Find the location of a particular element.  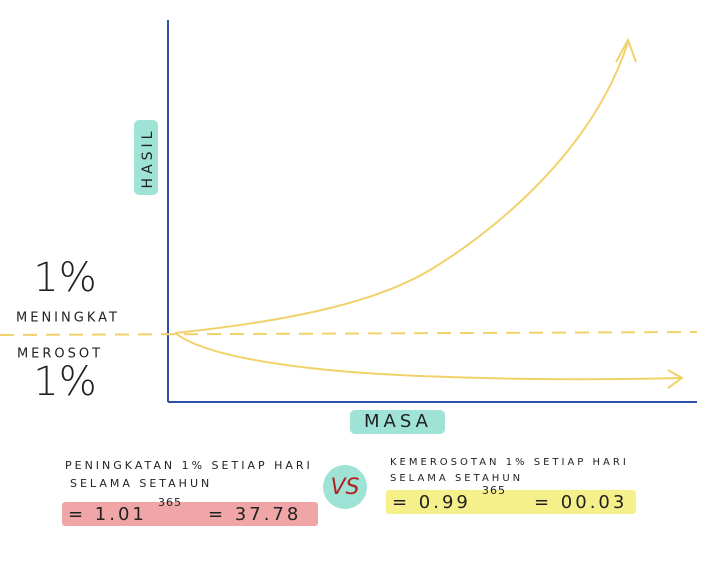

side-label: MEROSOT is located at coordinates (60, 354).